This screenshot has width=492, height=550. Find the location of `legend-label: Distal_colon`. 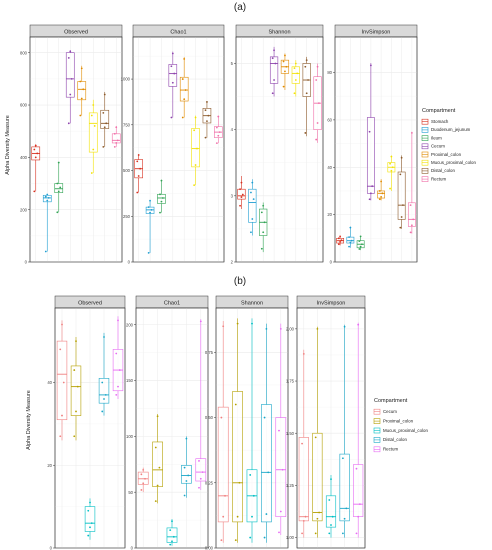

legend-label: Distal_colon is located at coordinates (443, 170).